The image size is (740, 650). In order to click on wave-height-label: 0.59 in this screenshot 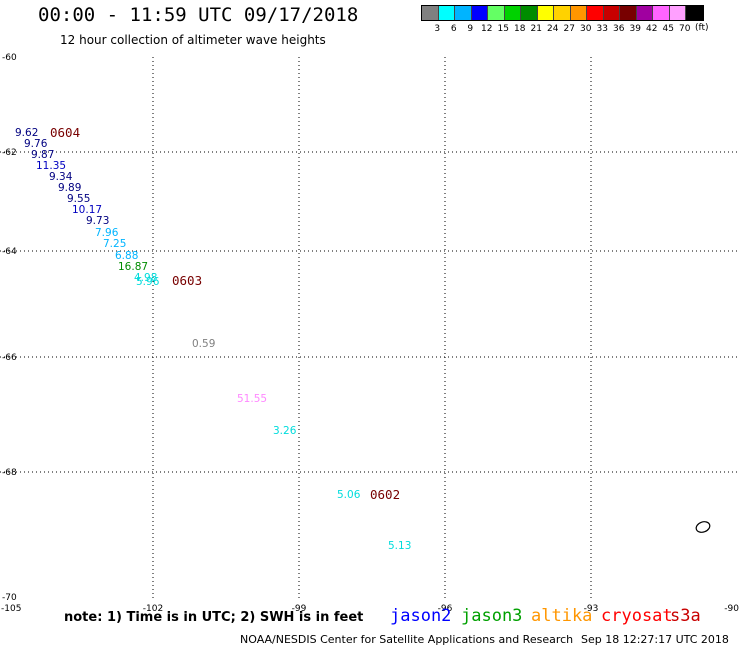, I will do `click(203, 344)`.